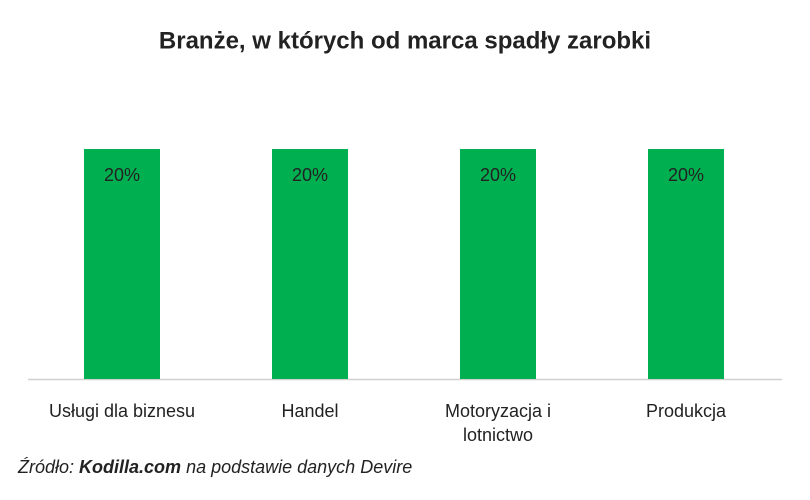 This screenshot has width=810, height=500. I want to click on x-tick-label: Handel, so click(310, 411).